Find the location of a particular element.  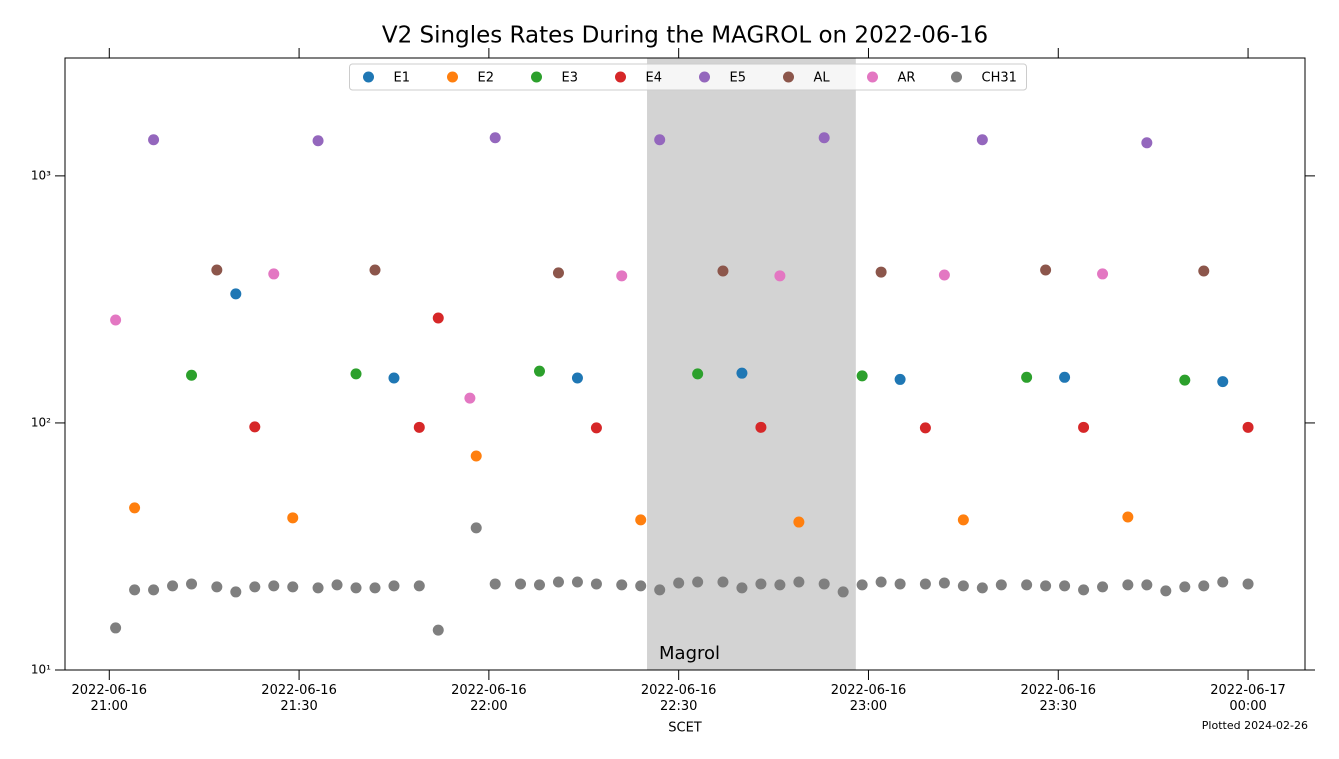

x-tick-label: 2022-06-16 21:00 is located at coordinates (109, 698).